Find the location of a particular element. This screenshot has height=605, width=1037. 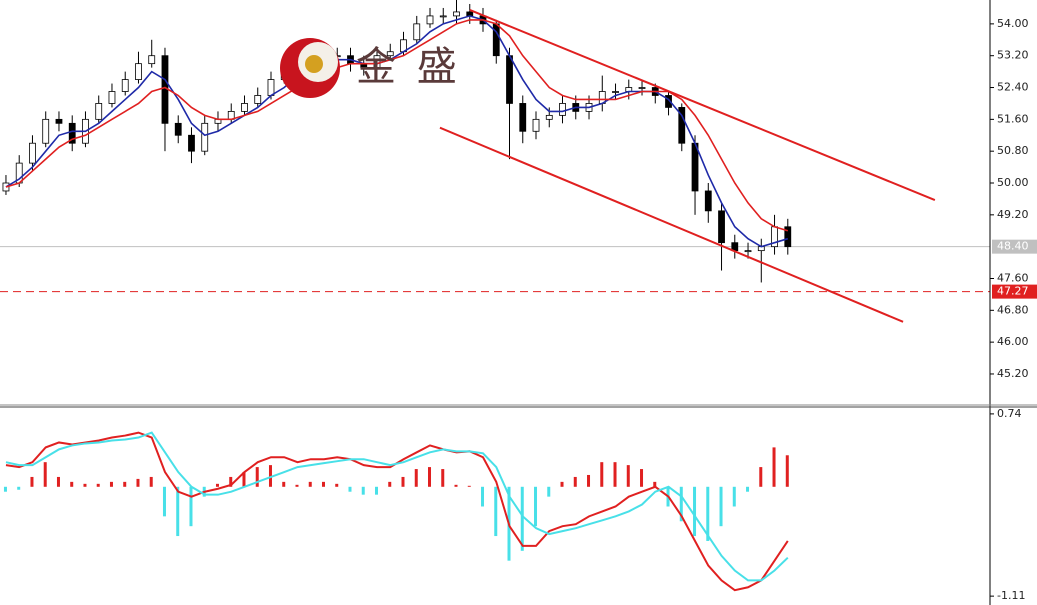

logo: 金 盛 is located at coordinates (370, 68).